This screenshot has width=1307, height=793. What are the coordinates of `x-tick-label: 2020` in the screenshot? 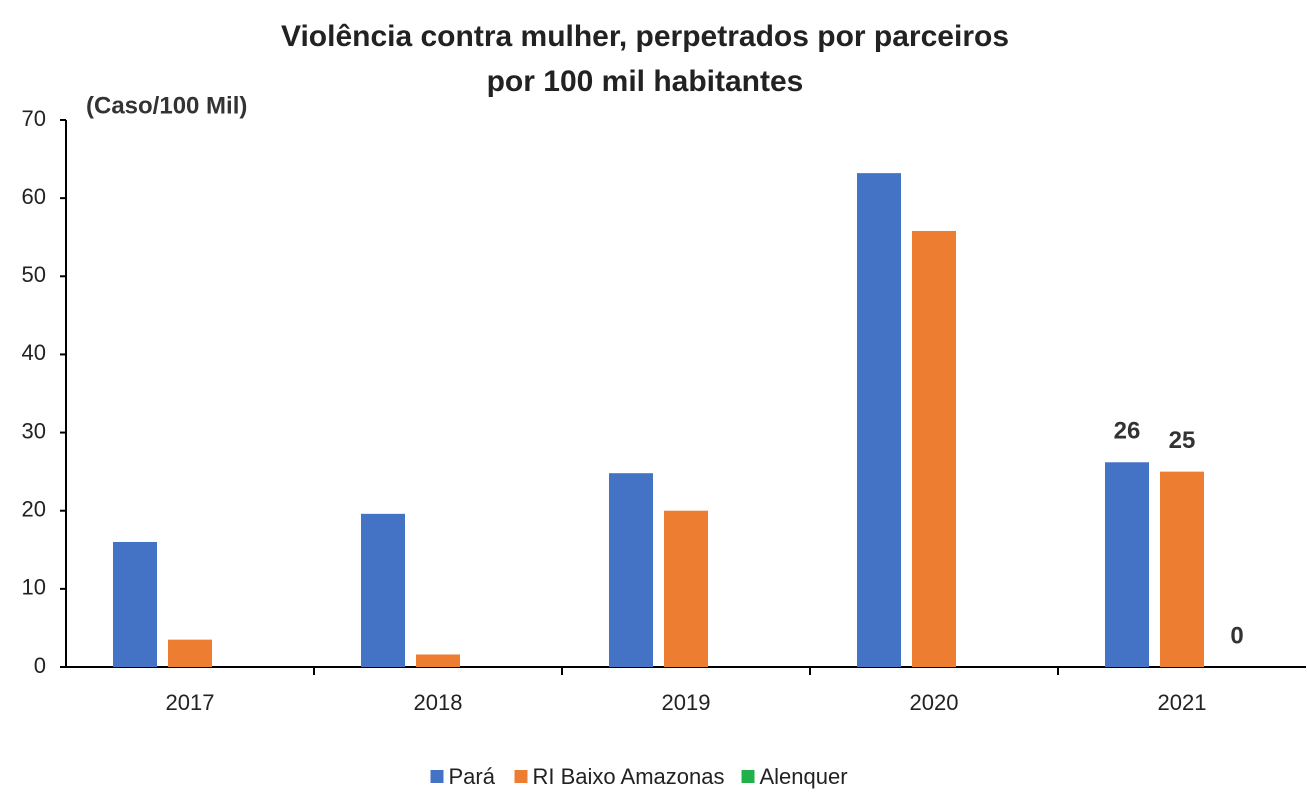 It's located at (934, 702).